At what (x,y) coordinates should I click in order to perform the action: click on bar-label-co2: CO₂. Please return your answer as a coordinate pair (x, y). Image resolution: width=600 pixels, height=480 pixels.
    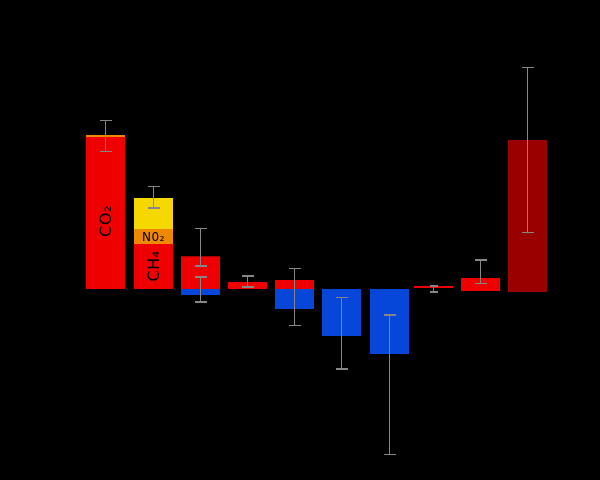
    Looking at the image, I should click on (105, 221).